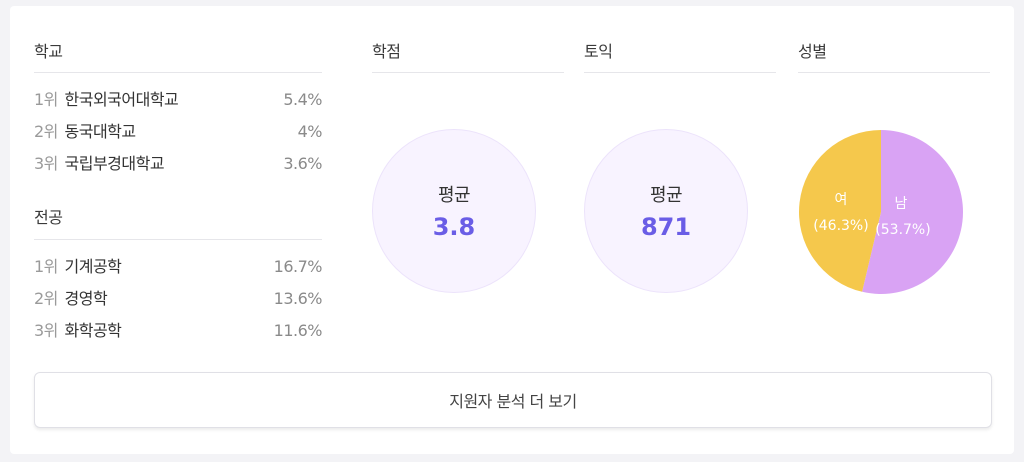 Image resolution: width=1024 pixels, height=462 pixels. What do you see at coordinates (840, 226) in the screenshot?
I see `pie-pct-female: (46.3%)` at bounding box center [840, 226].